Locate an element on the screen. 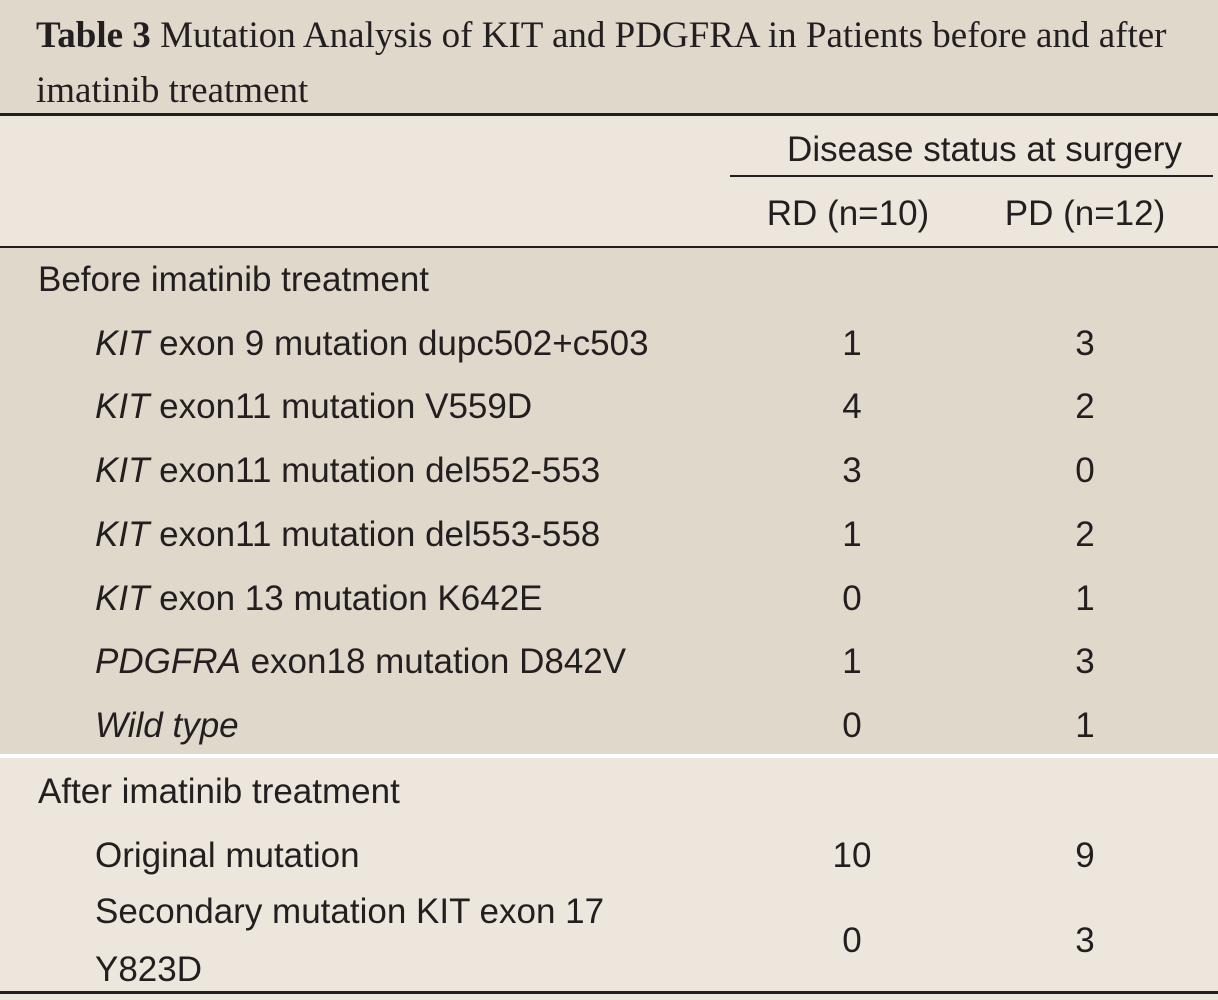  rd-value: 10 is located at coordinates (852, 855).